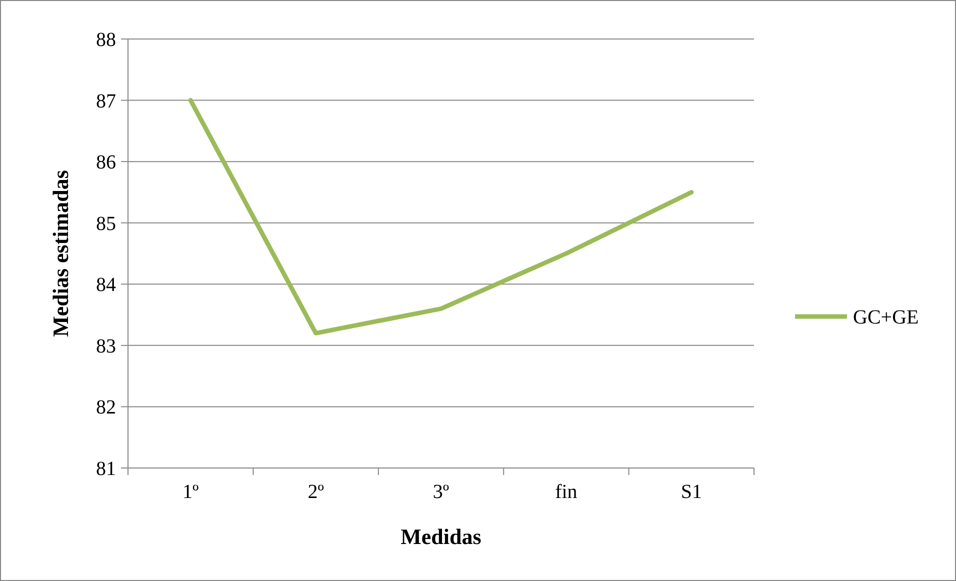 The width and height of the screenshot is (956, 581). I want to click on x-tick-label: 2º, so click(316, 492).